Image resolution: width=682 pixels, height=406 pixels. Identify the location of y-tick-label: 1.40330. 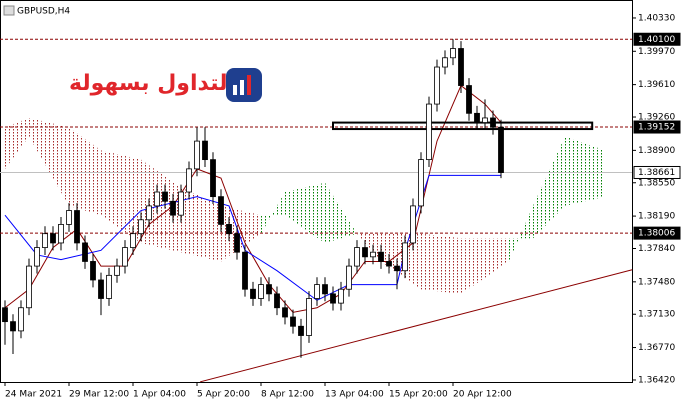
(656, 18).